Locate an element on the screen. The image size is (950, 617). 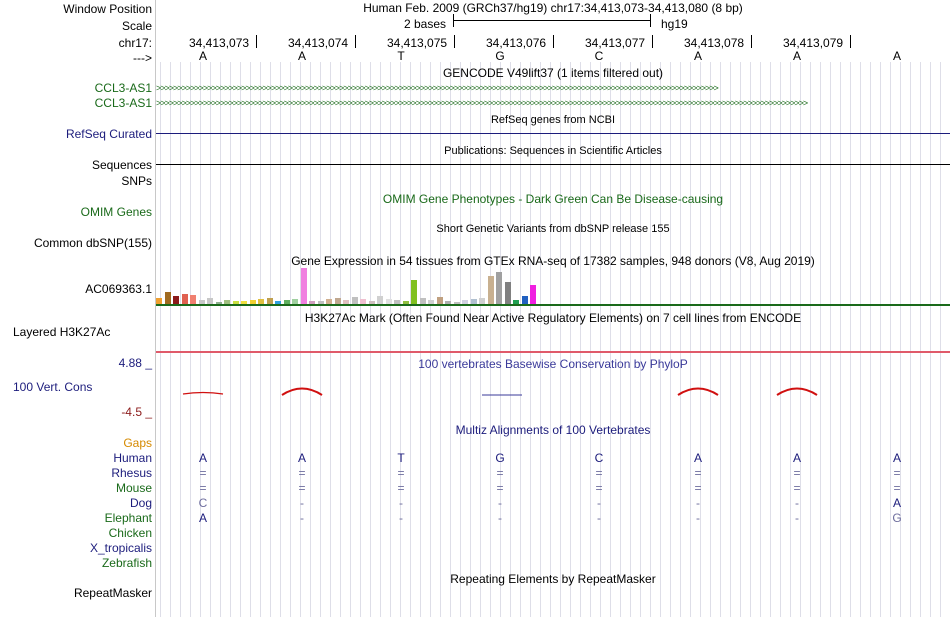
sequences-label: Sequences is located at coordinates (121, 165).